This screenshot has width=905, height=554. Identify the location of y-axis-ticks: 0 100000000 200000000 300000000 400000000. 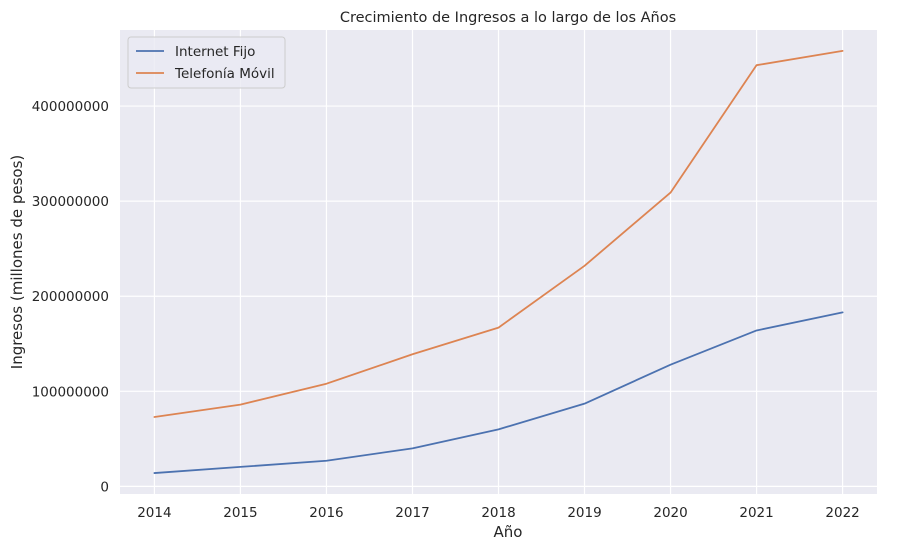
(70, 297).